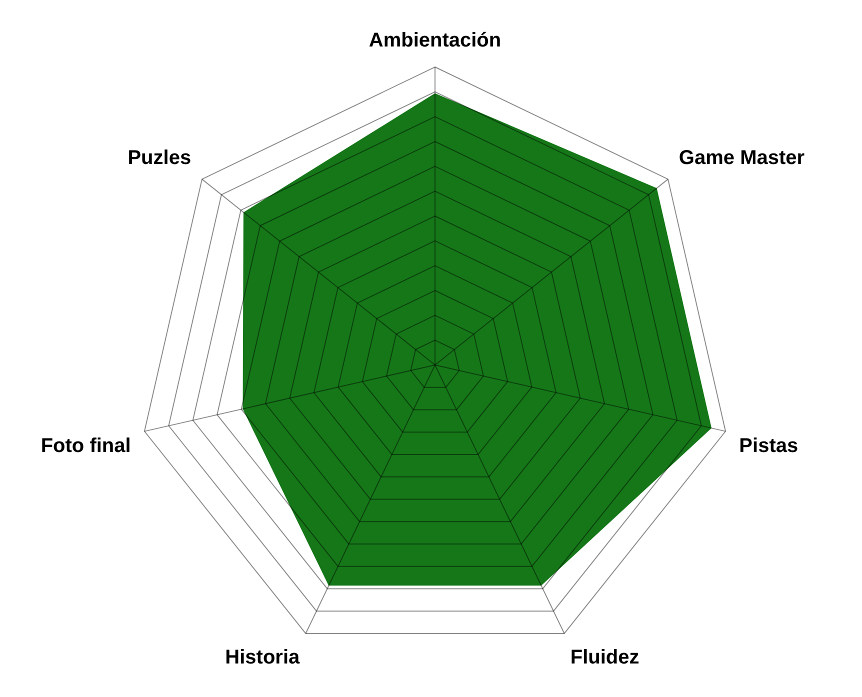 The width and height of the screenshot is (862, 697). I want to click on spoke-label: Puzles, so click(160, 157).